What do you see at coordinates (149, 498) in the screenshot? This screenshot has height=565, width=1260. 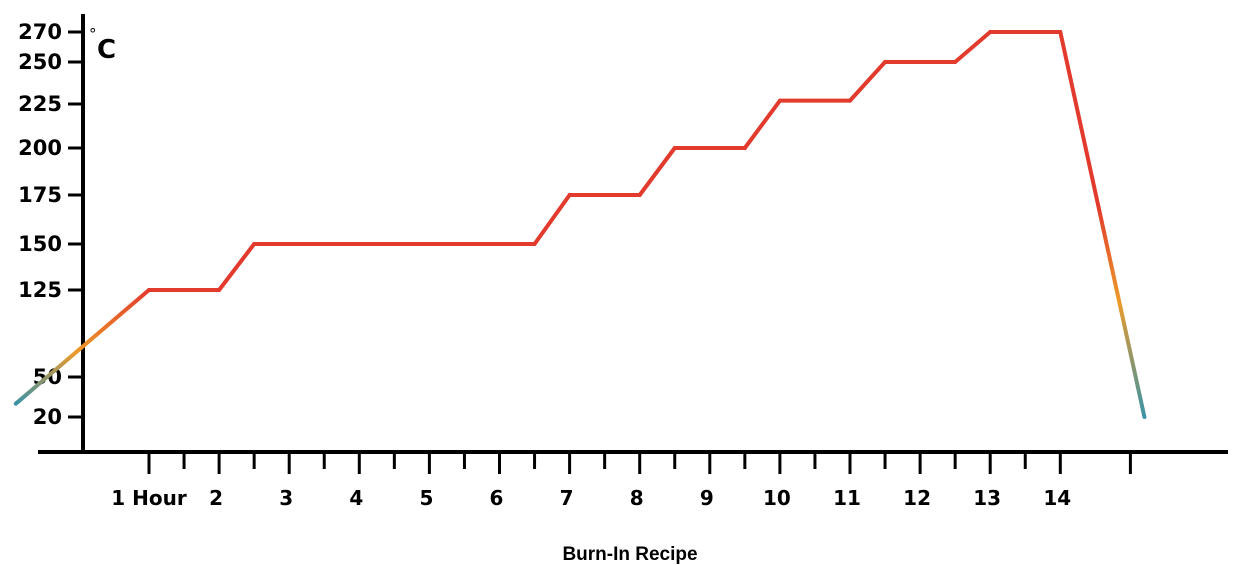 I see `x-tick-label: 1 Hour` at bounding box center [149, 498].